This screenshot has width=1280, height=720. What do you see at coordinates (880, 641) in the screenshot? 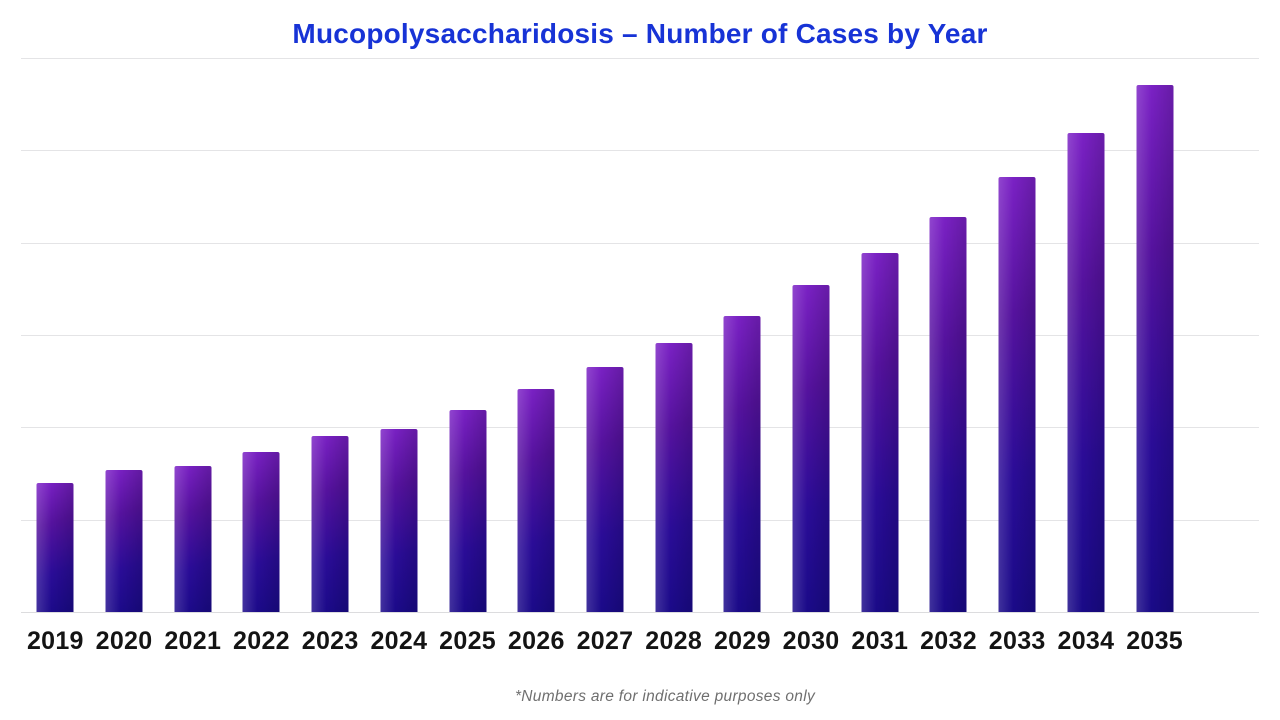
I see `x-axis-label-2031: 2031` at bounding box center [880, 641].